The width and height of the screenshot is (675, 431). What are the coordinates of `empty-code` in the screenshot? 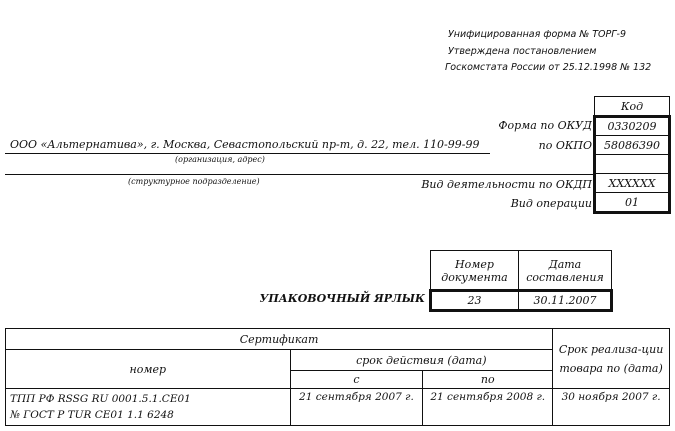 It's located at (632, 164).